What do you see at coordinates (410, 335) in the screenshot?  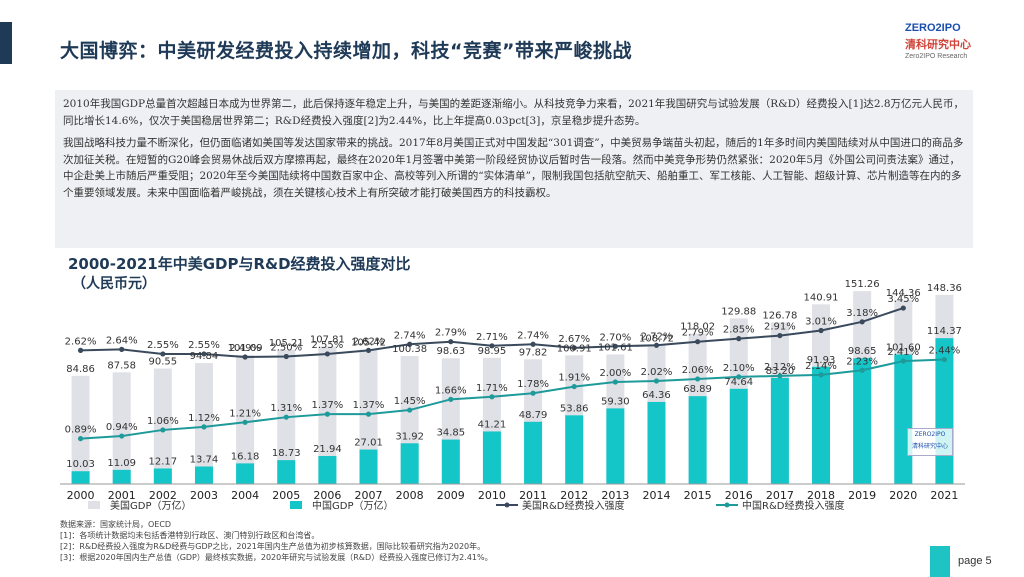 I see `us-rd-label: 2.74%` at bounding box center [410, 335].